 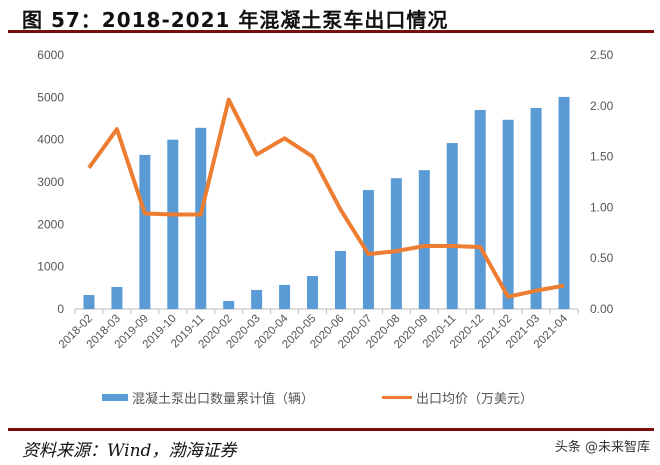 What do you see at coordinates (60, 309) in the screenshot?
I see `y-left-tick-label: 0` at bounding box center [60, 309].